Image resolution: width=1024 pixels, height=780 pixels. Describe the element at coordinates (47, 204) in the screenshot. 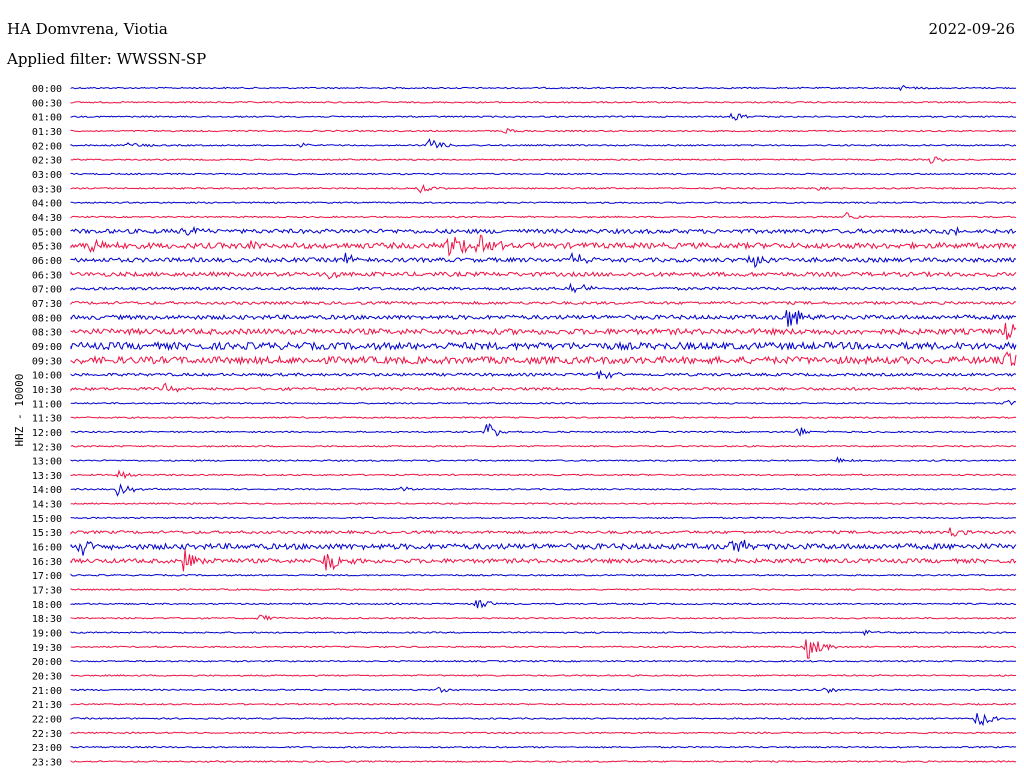

I see `row-time-label: 04:00` at that location.